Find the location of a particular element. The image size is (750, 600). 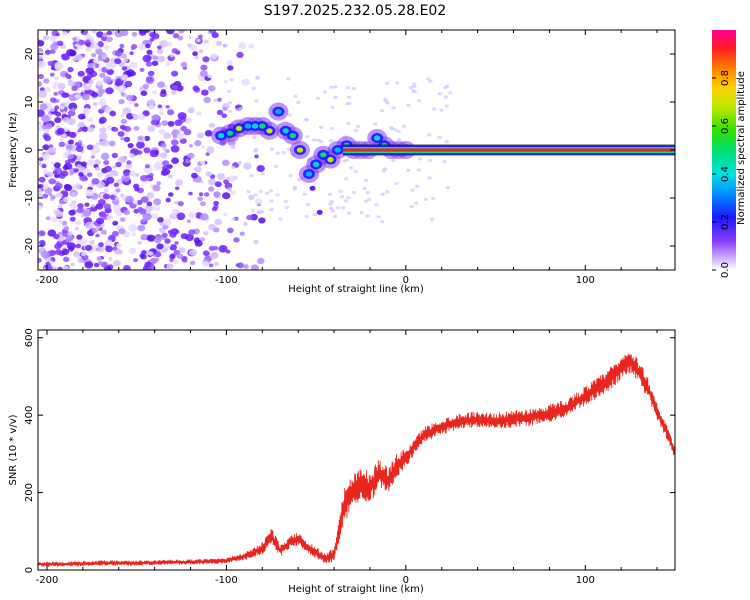

spectrogram-ylabel: Frequency (Hz) is located at coordinates (13, 150).